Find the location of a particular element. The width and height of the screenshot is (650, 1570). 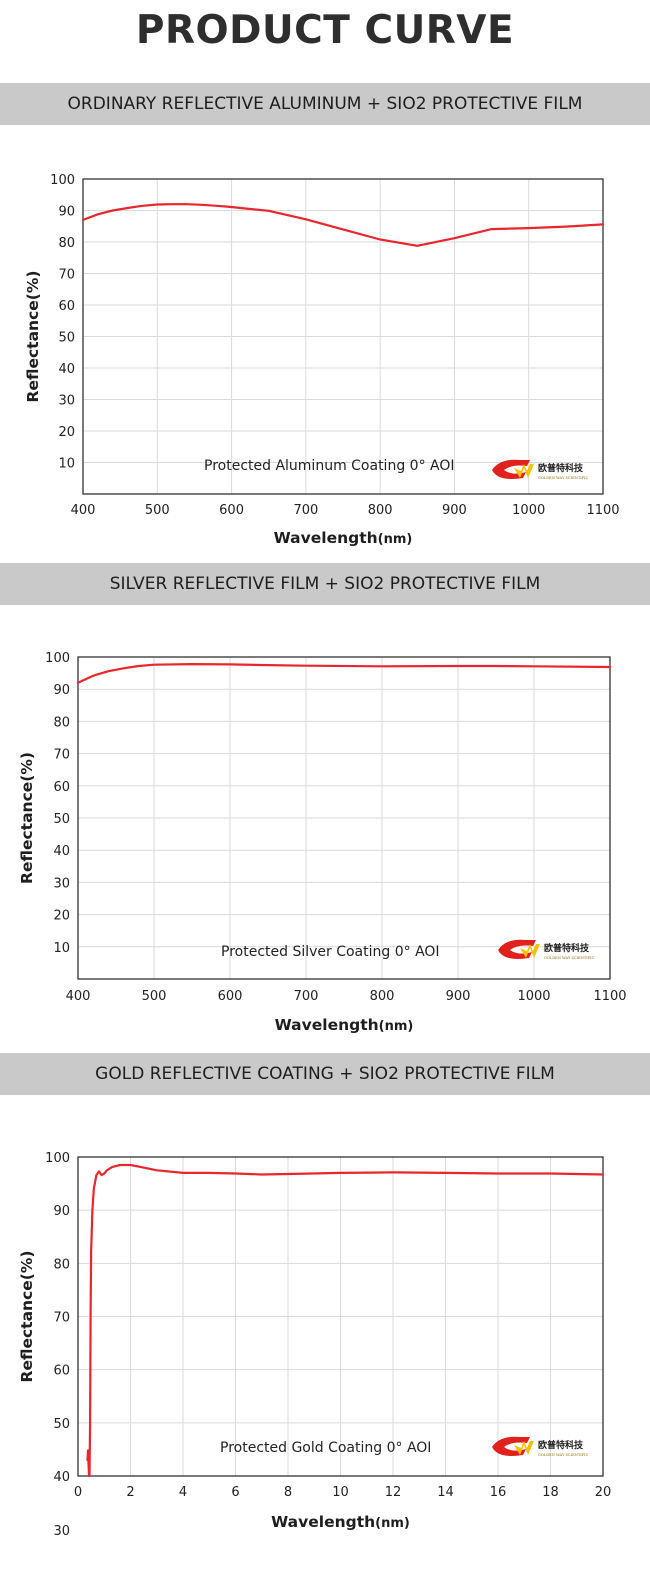

coating-annotation: Protected Gold Coating 0° AOI is located at coordinates (325, 1448).